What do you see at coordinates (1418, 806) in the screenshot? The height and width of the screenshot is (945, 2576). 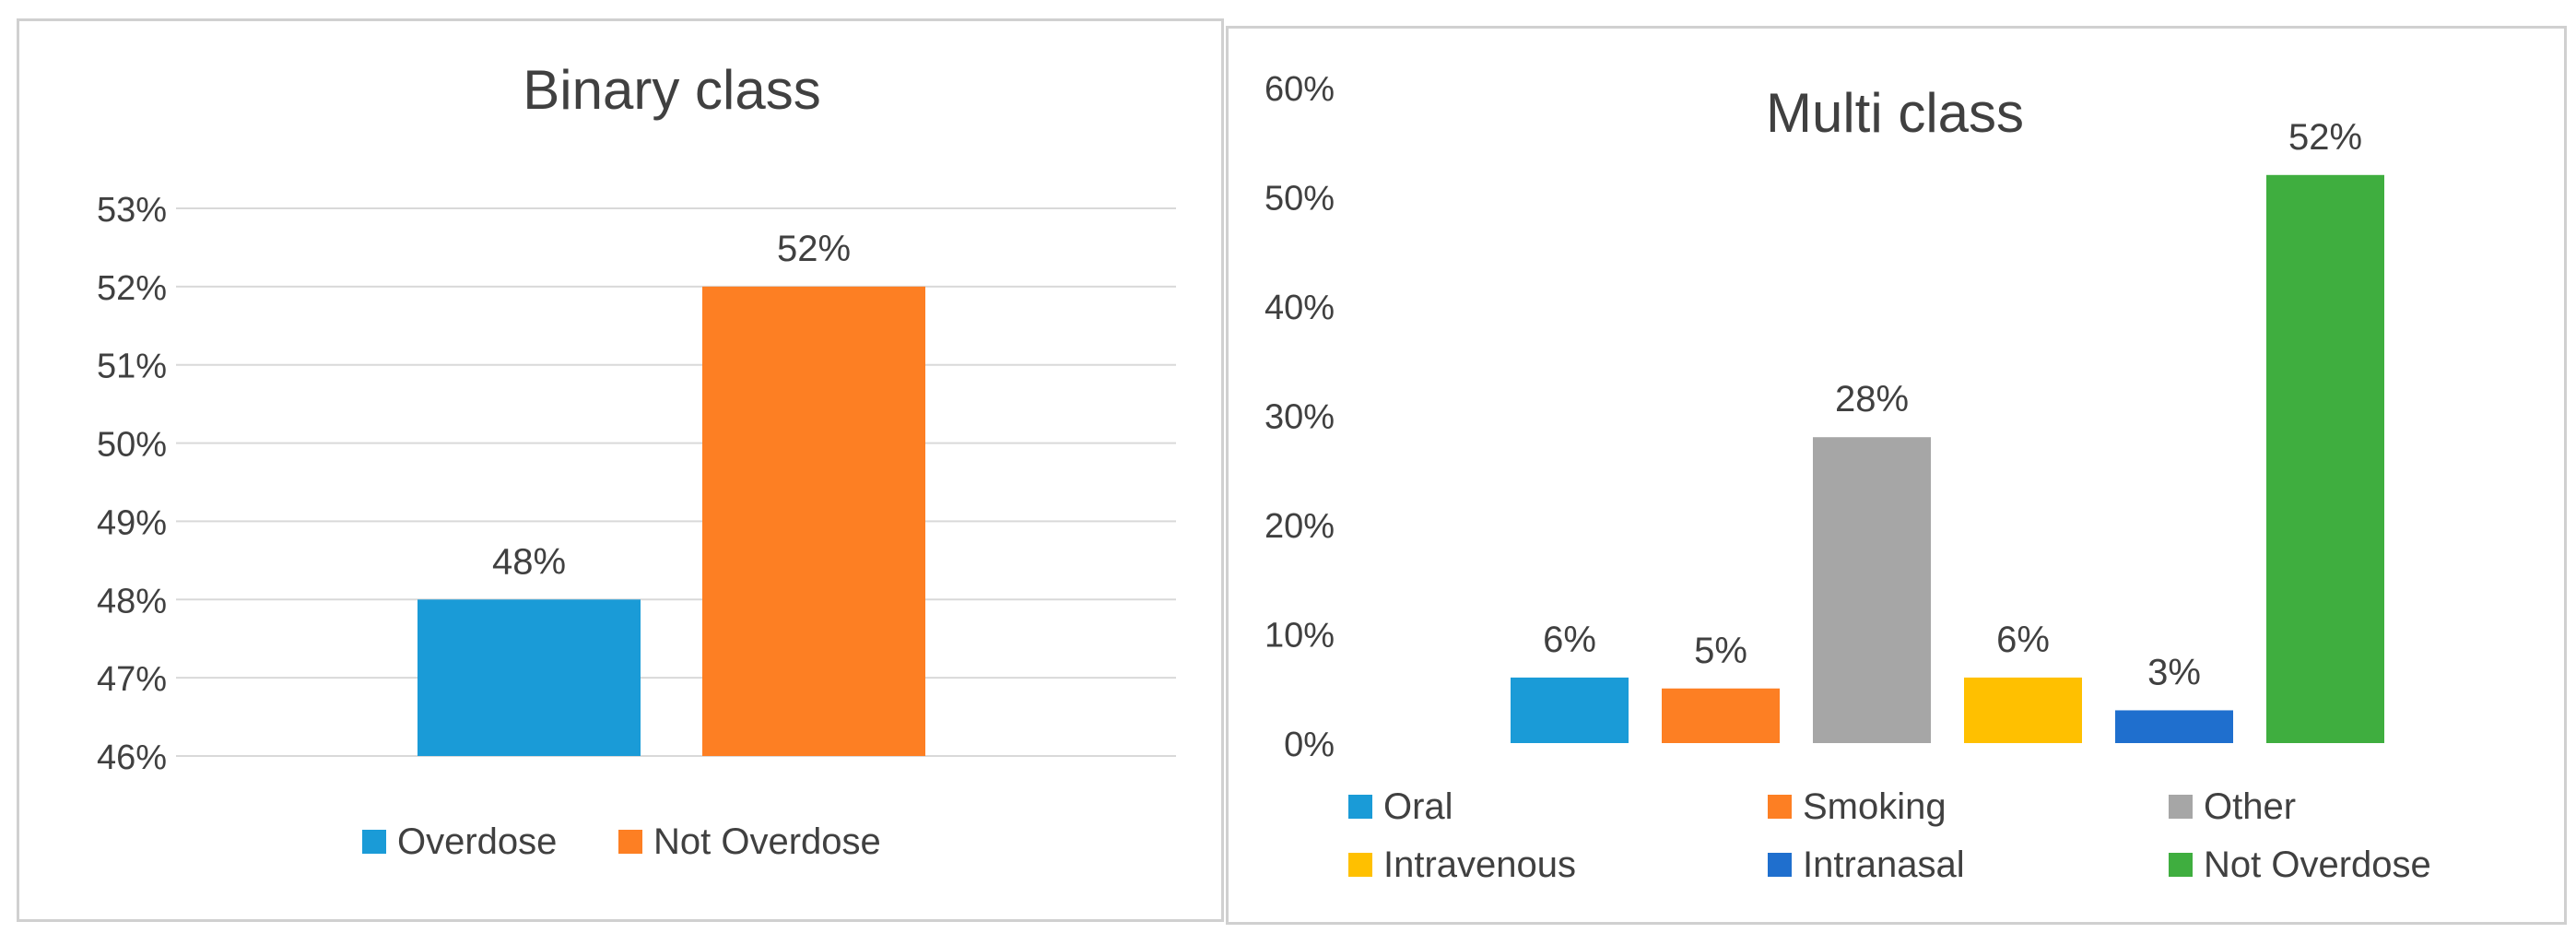 I see `legend-label: Oral` at bounding box center [1418, 806].